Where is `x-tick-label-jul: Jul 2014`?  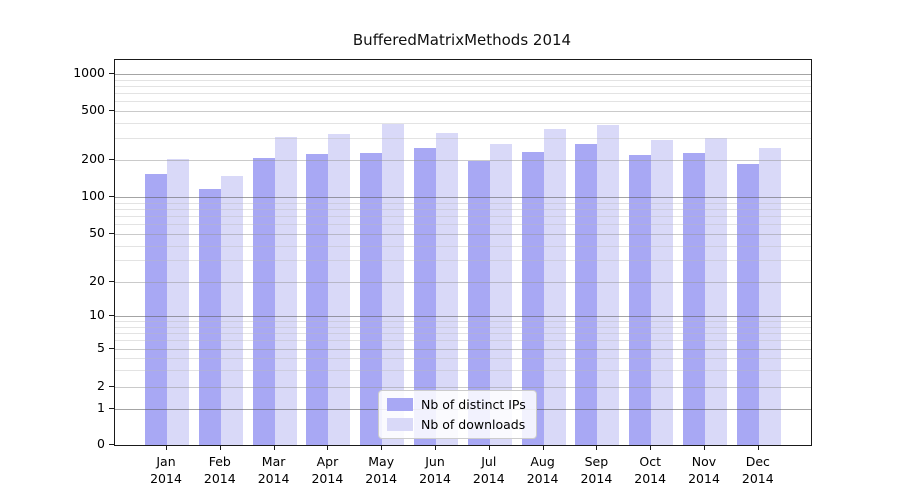
x-tick-label-jul: Jul 2014 is located at coordinates (488, 470).